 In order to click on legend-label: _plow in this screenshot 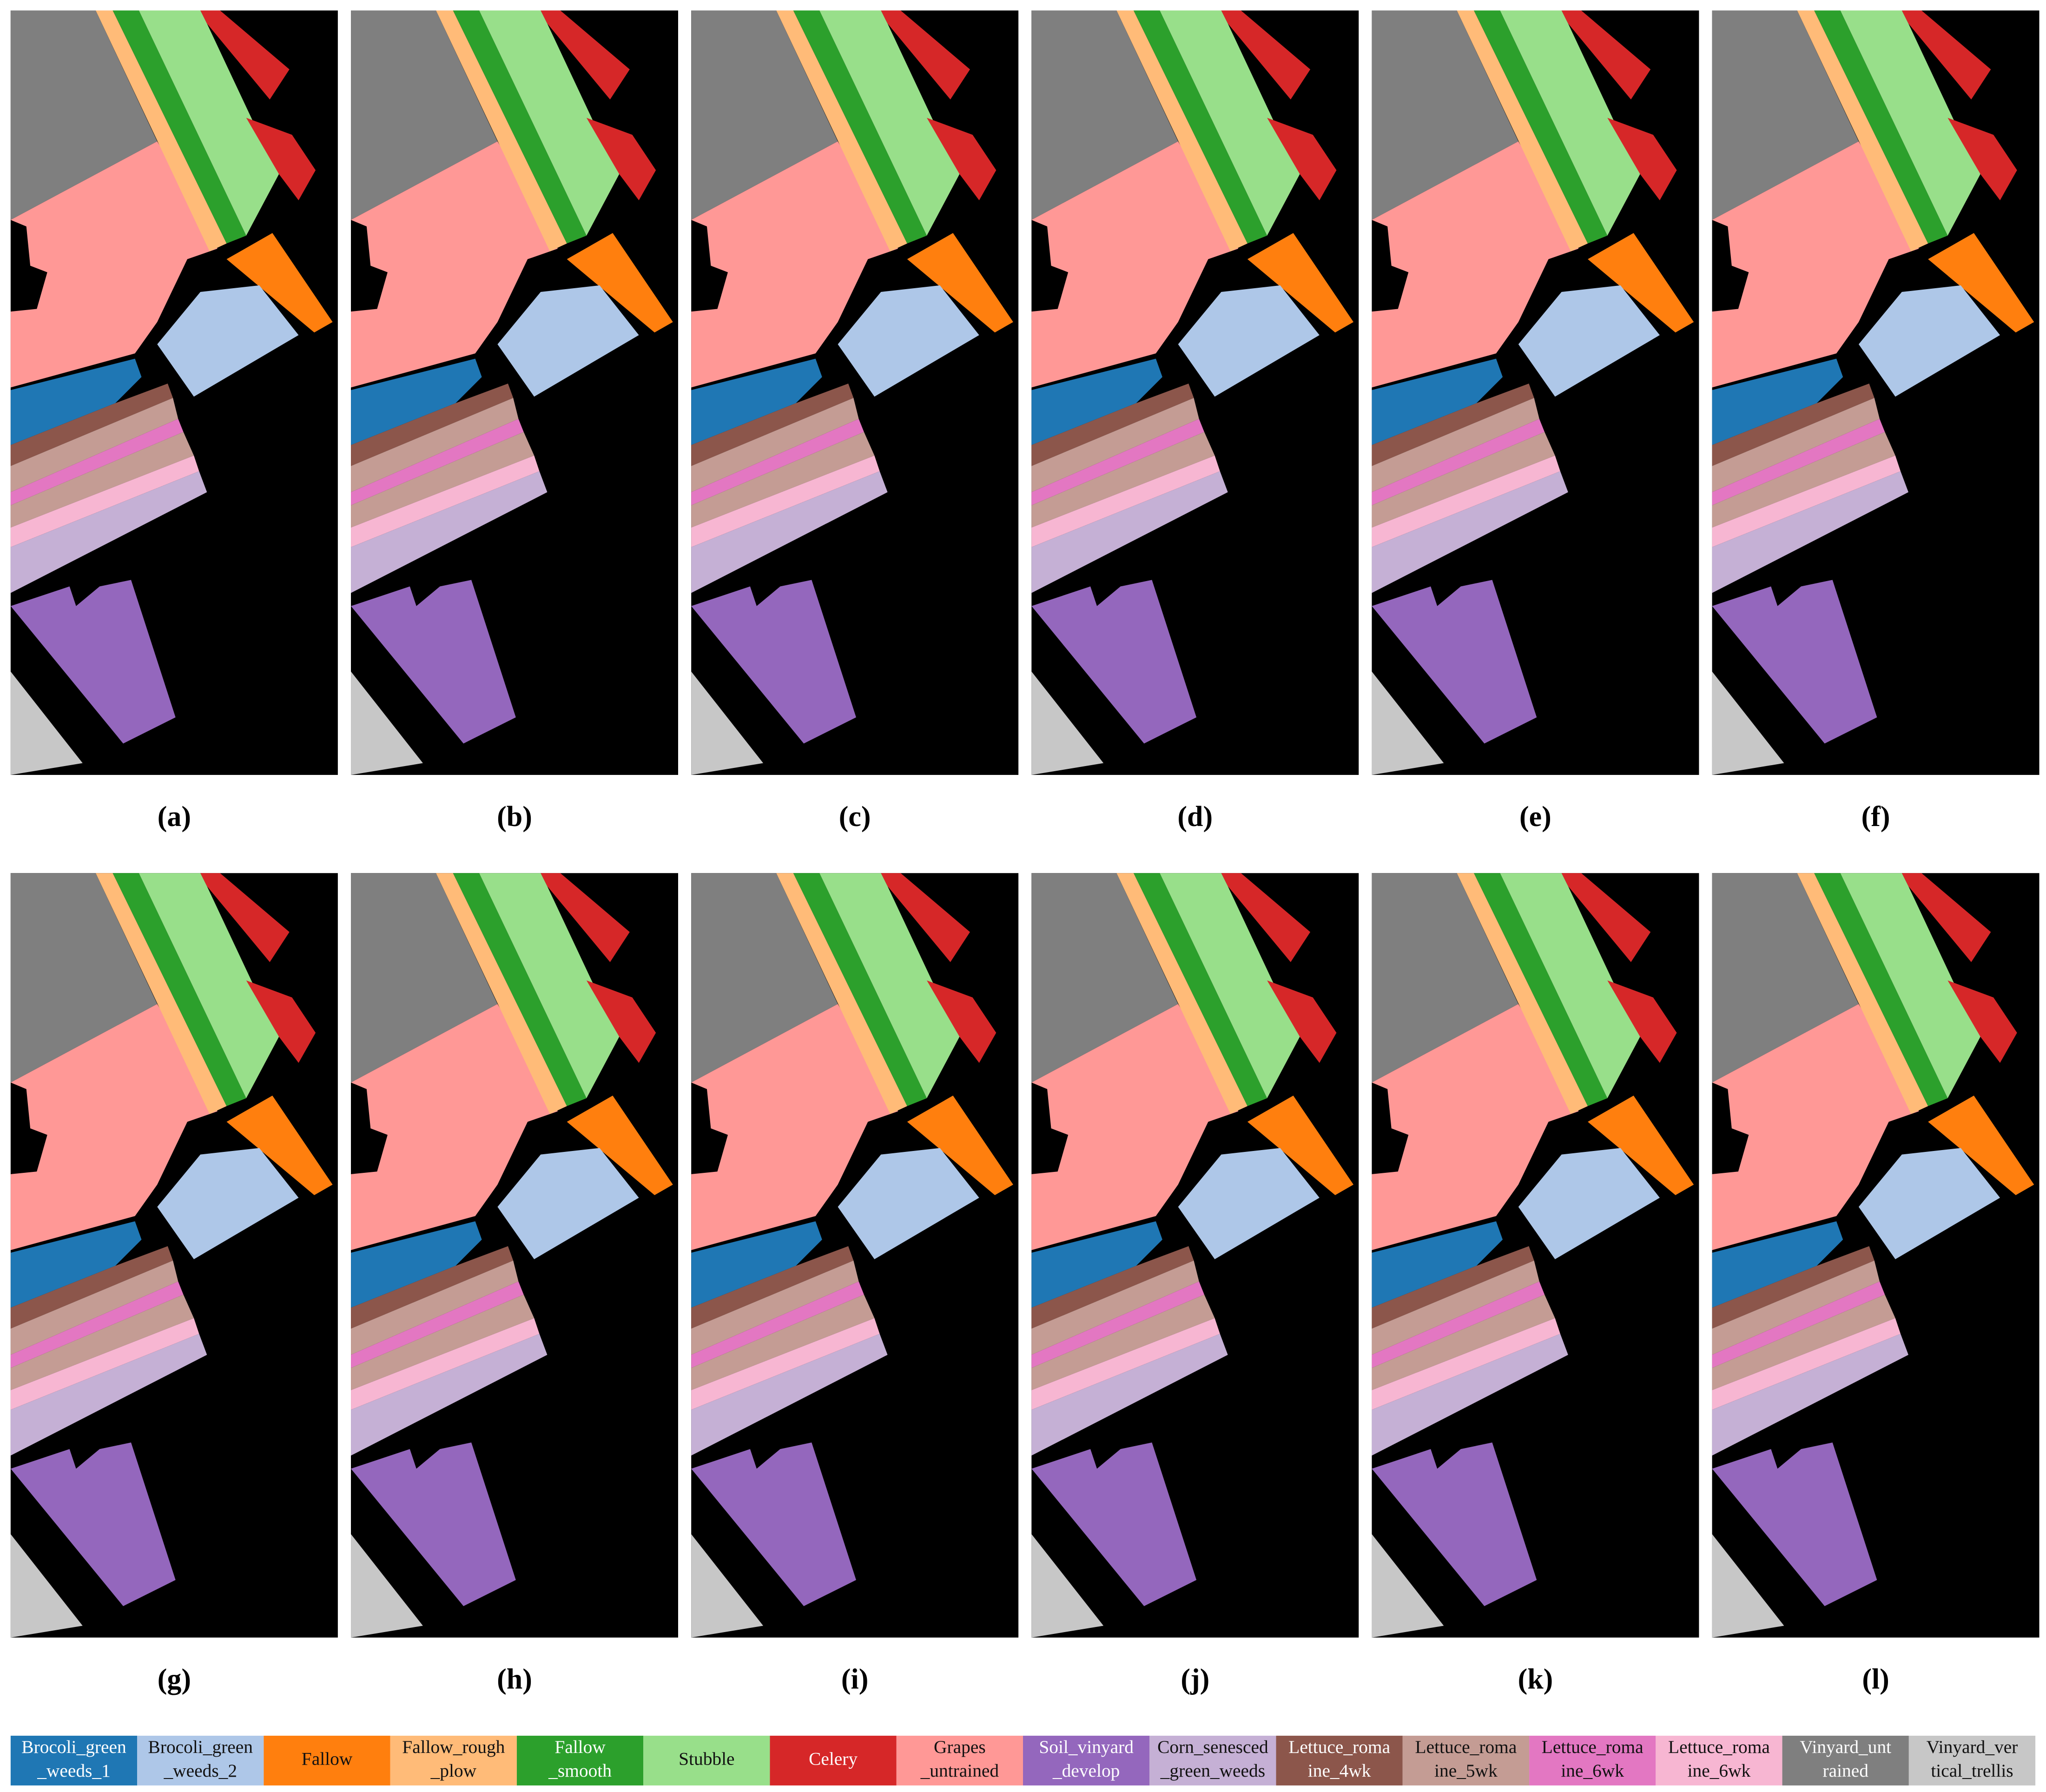, I will do `click(453, 1770)`.